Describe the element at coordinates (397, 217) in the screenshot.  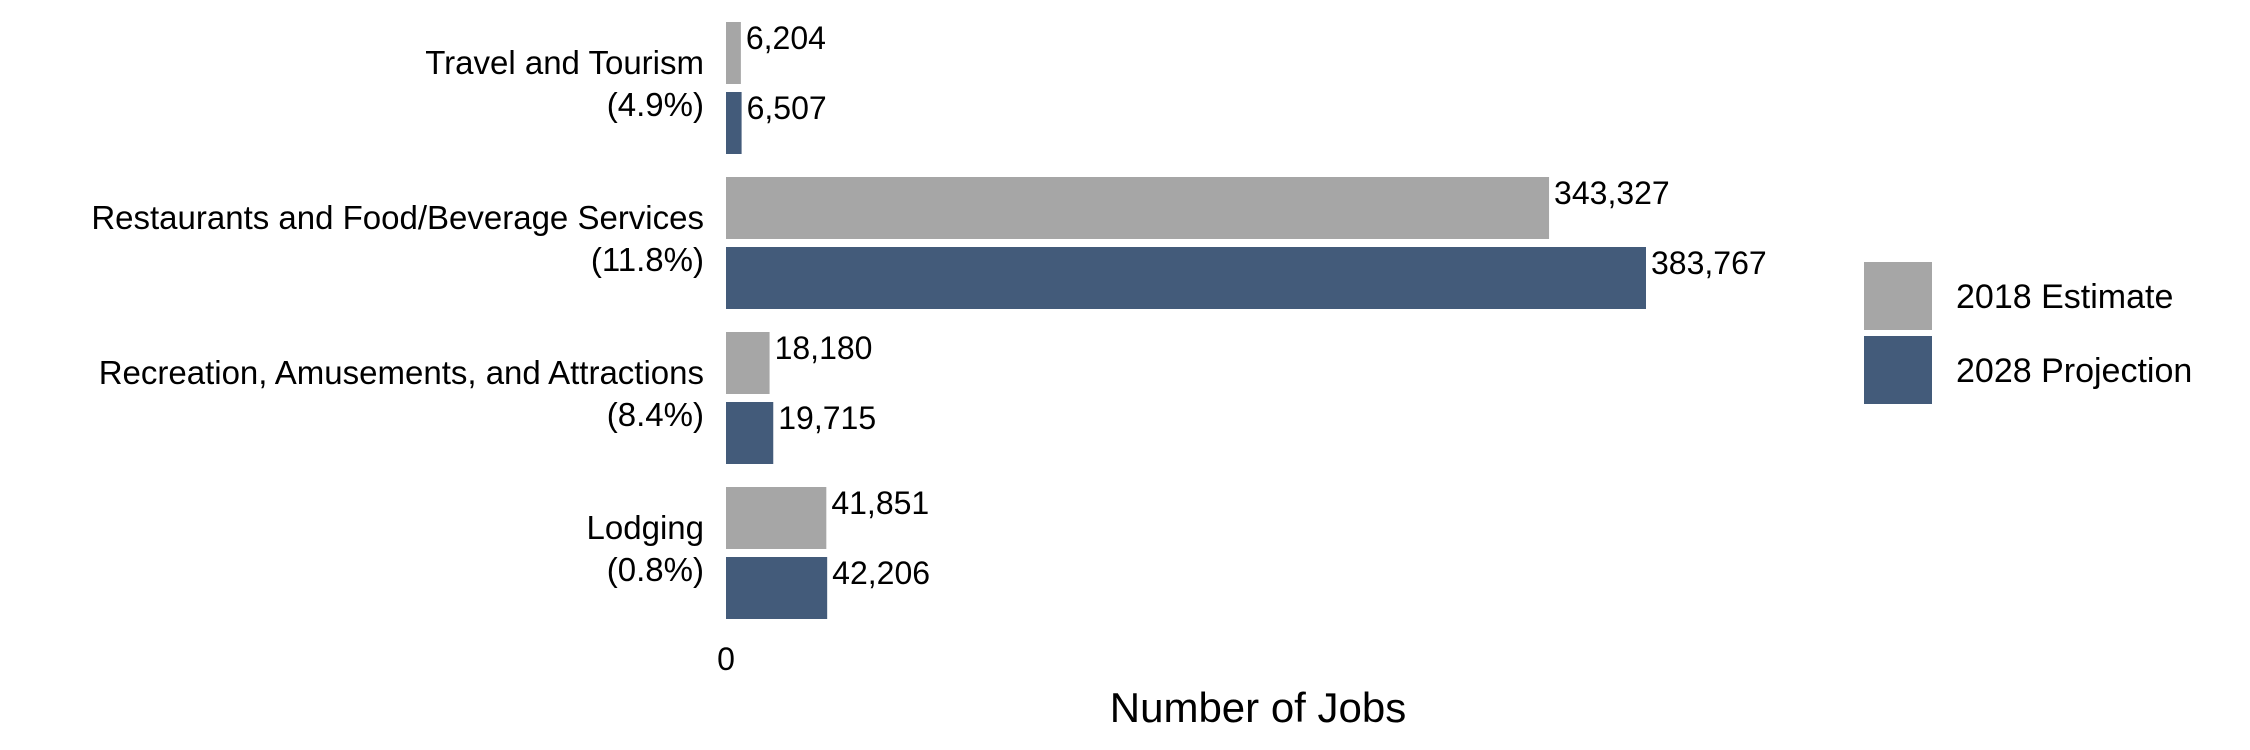
I see `category-label: Restaurants and Food/Beverage Services` at that location.